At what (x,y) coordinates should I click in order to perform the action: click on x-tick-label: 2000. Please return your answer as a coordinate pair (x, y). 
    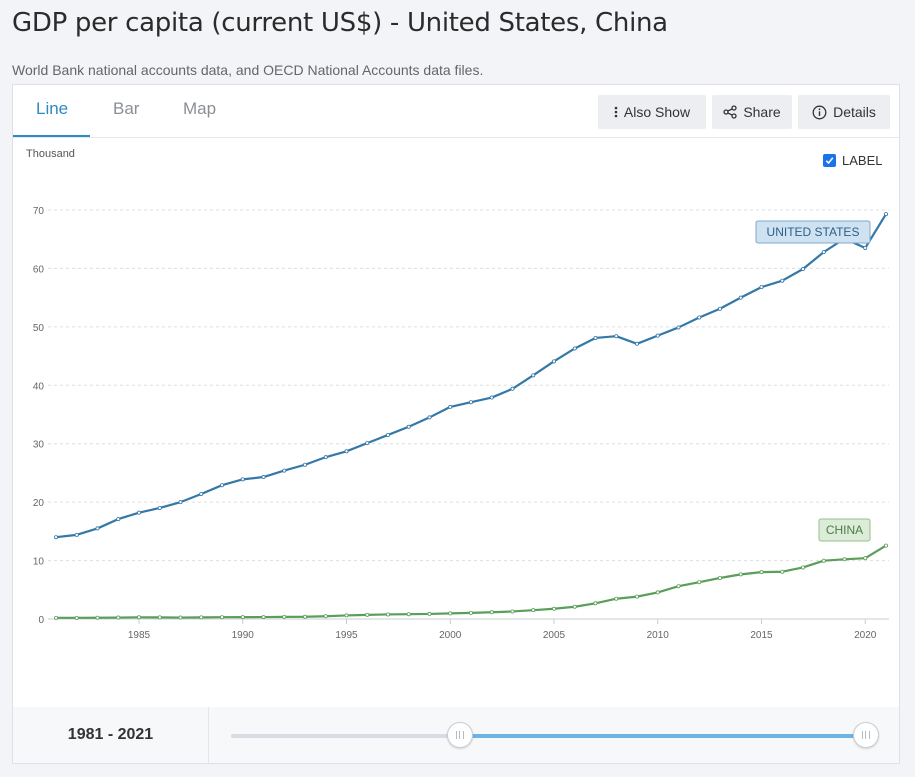
    Looking at the image, I should click on (450, 635).